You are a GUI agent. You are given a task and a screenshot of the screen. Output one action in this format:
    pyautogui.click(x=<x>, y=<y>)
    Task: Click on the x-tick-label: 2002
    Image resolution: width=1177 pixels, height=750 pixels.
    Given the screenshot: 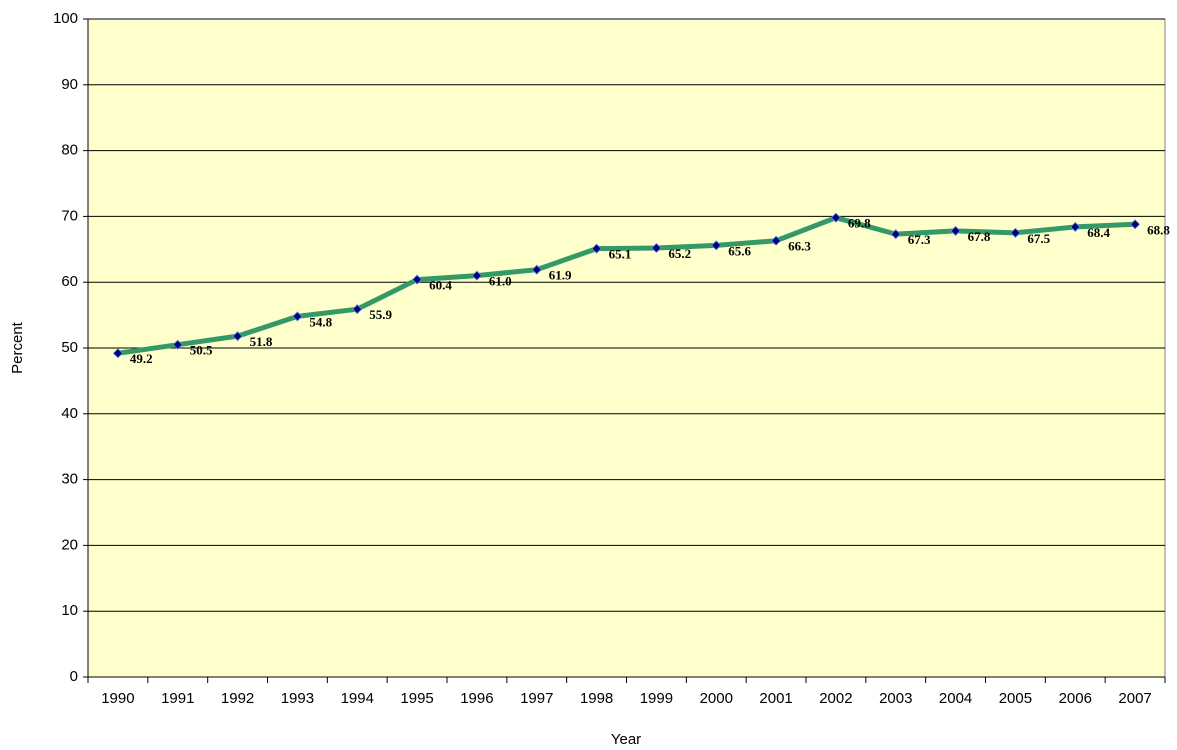 What is the action you would take?
    pyautogui.click(x=835, y=698)
    